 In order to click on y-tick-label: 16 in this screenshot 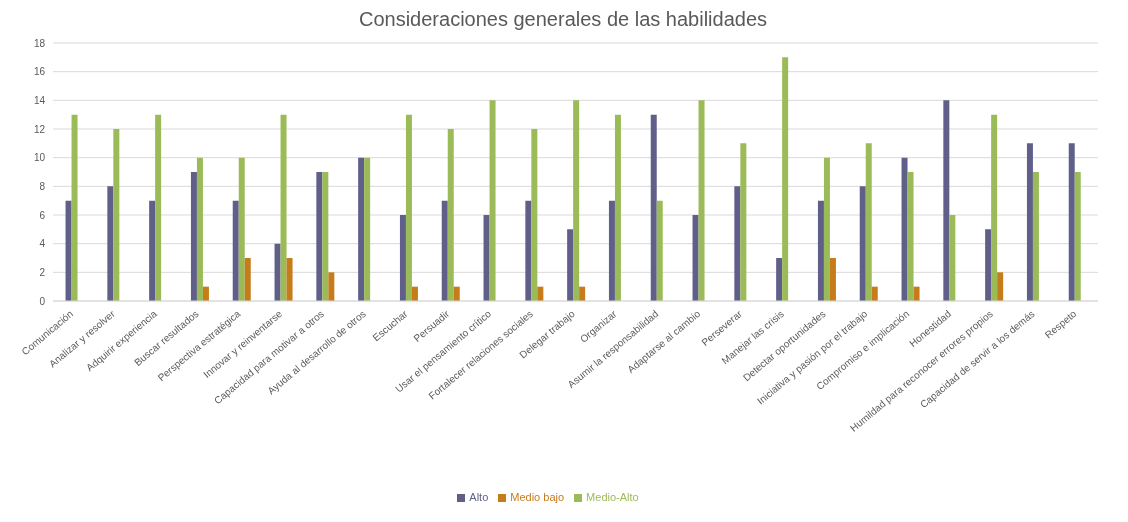, I will do `click(39, 72)`.